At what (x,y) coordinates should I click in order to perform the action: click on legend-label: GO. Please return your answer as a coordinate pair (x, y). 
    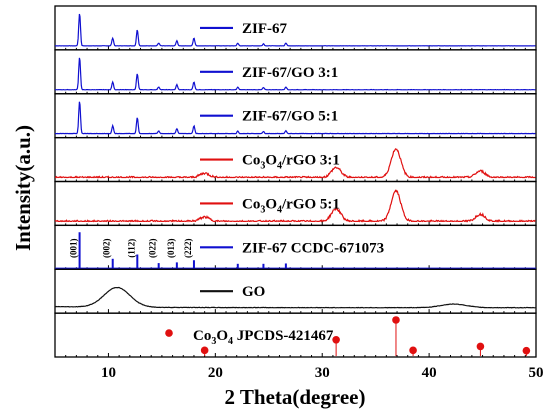
    Looking at the image, I should click on (253, 292).